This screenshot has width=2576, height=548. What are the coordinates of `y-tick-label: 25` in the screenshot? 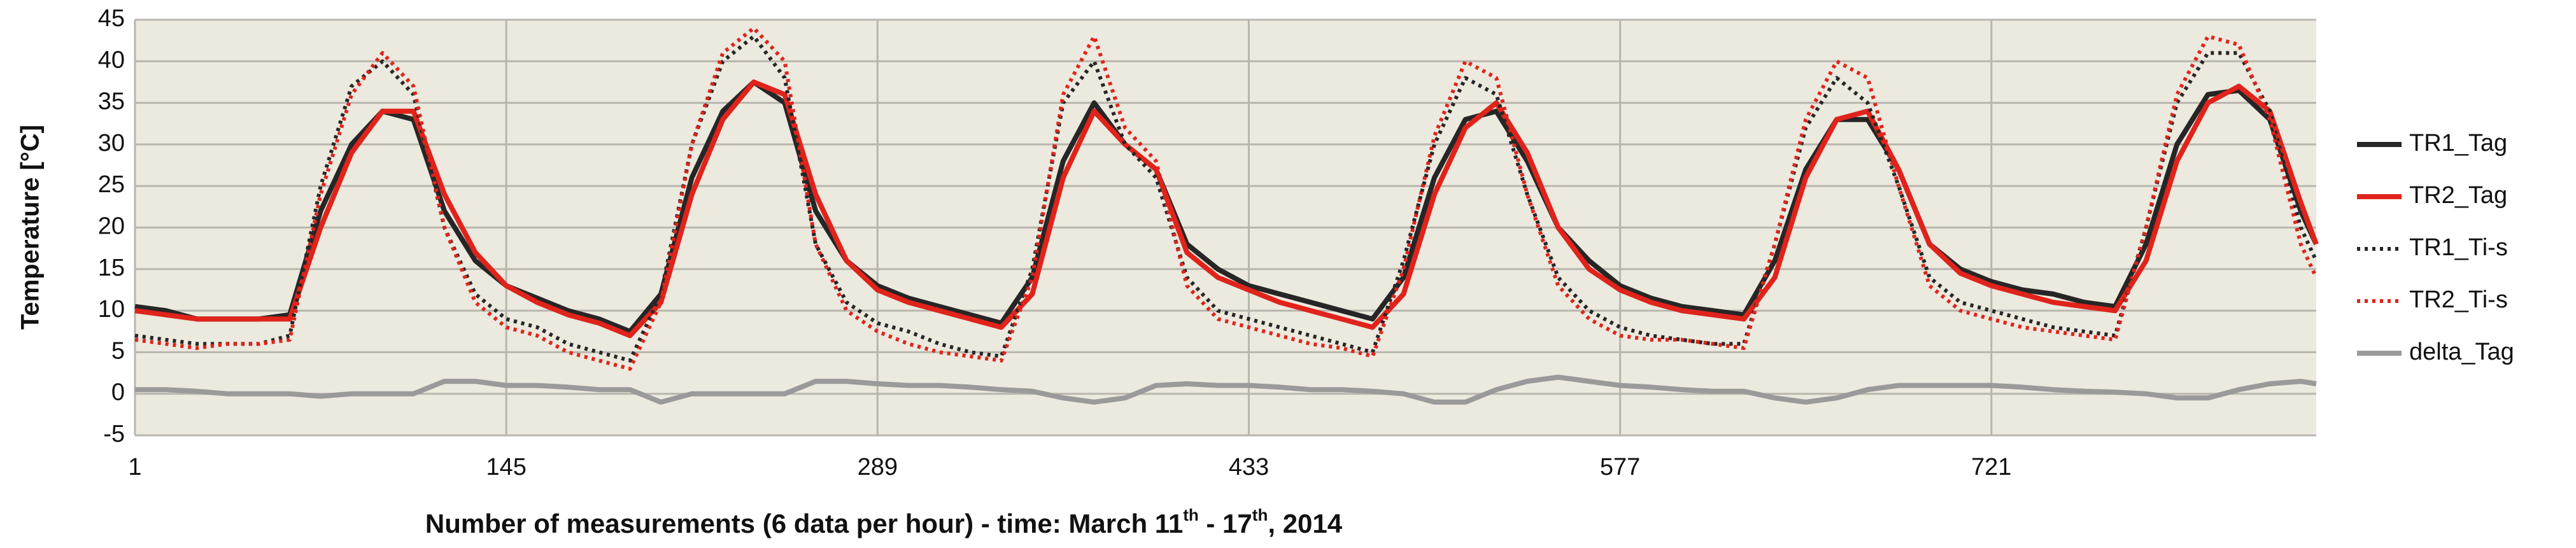 It's located at (111, 185).